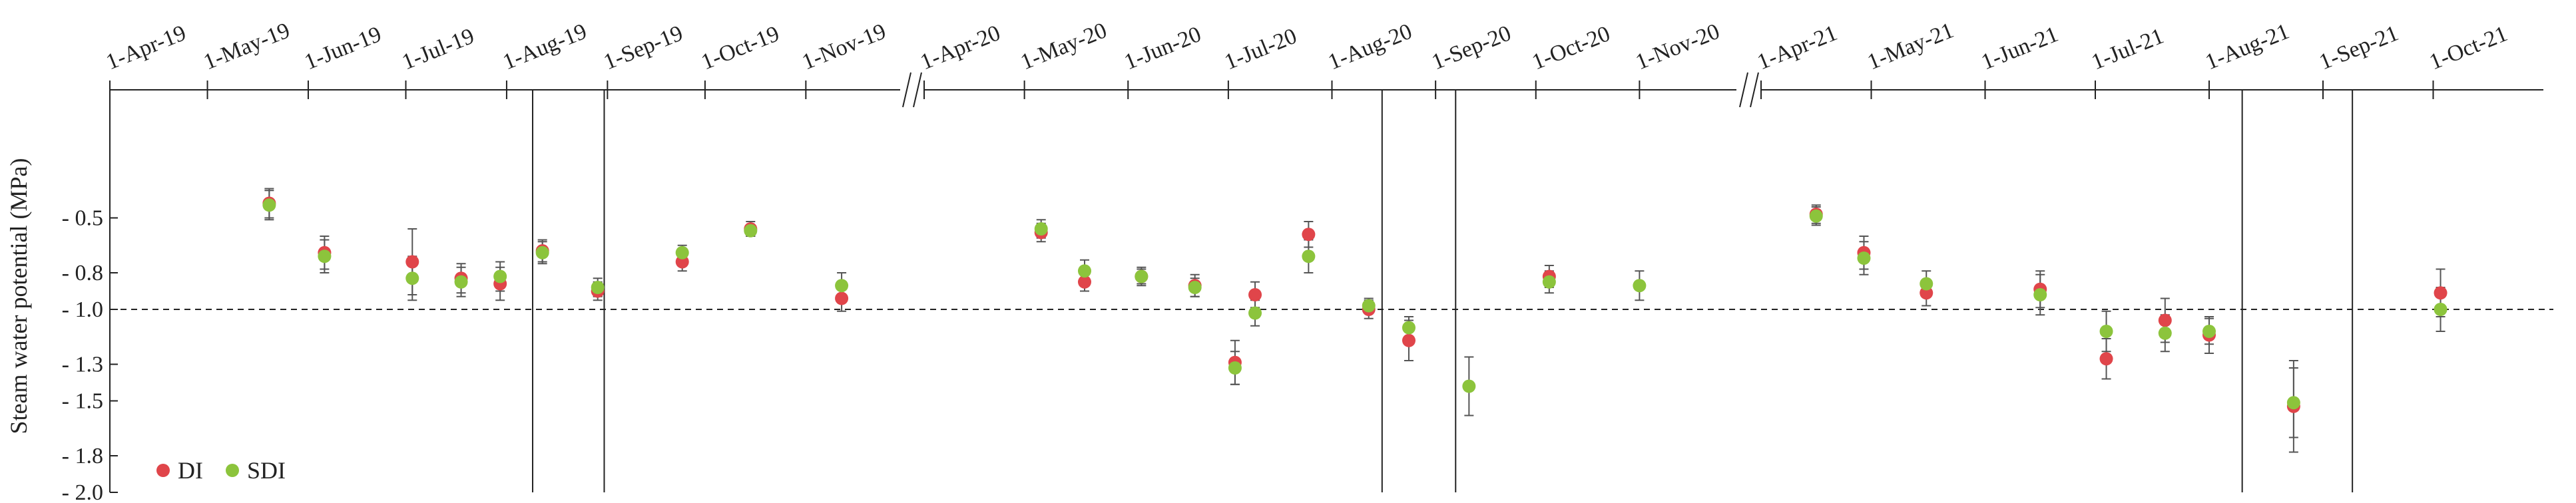  I want to click on legend: DI SDI, so click(221, 470).